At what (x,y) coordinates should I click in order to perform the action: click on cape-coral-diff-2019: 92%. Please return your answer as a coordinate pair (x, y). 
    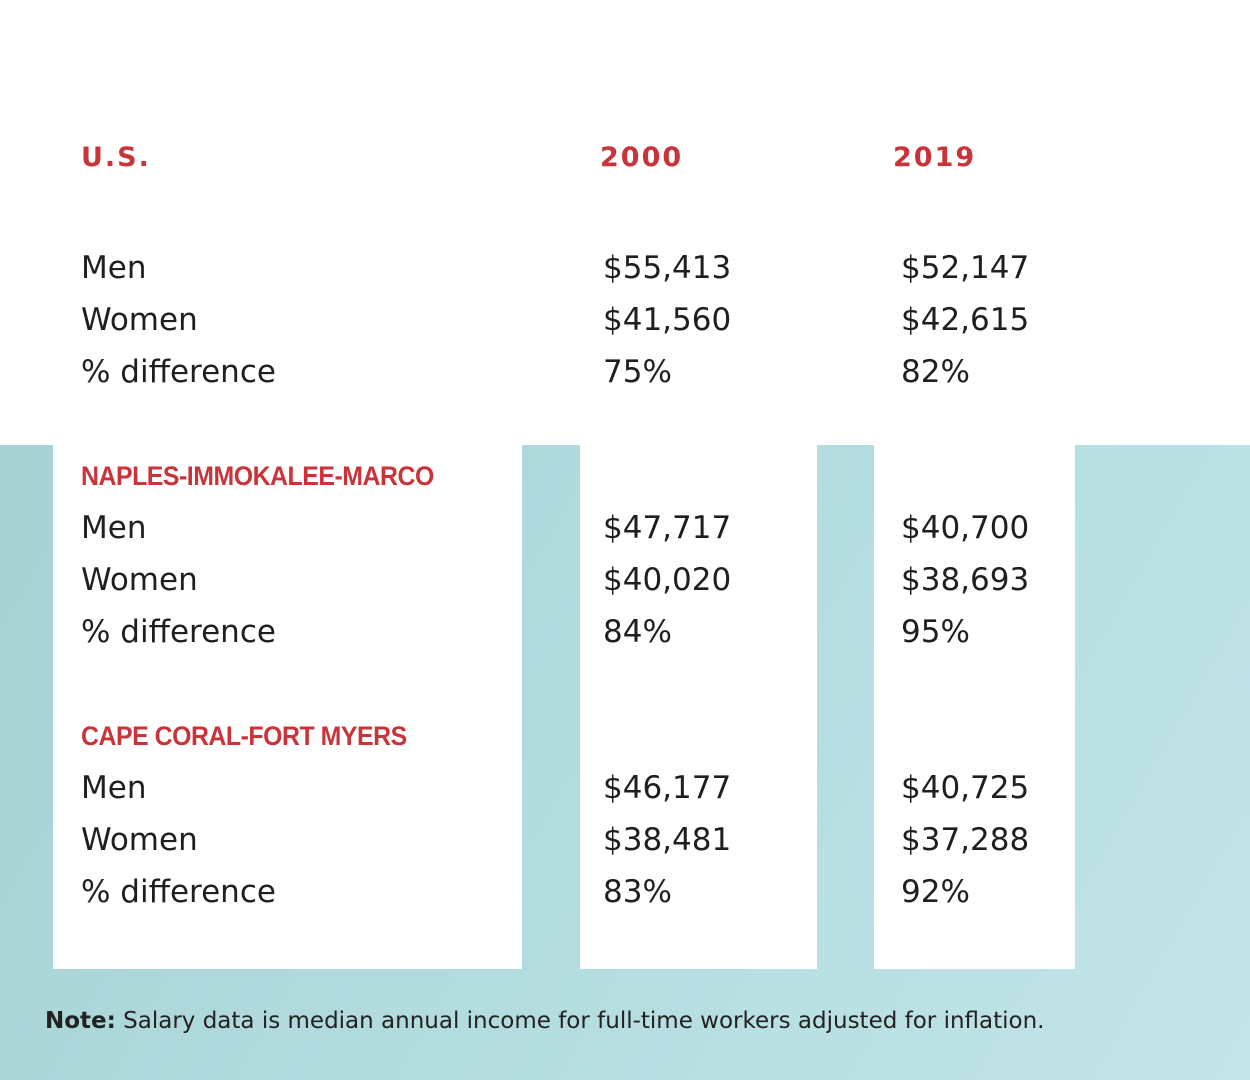
    Looking at the image, I should click on (935, 892).